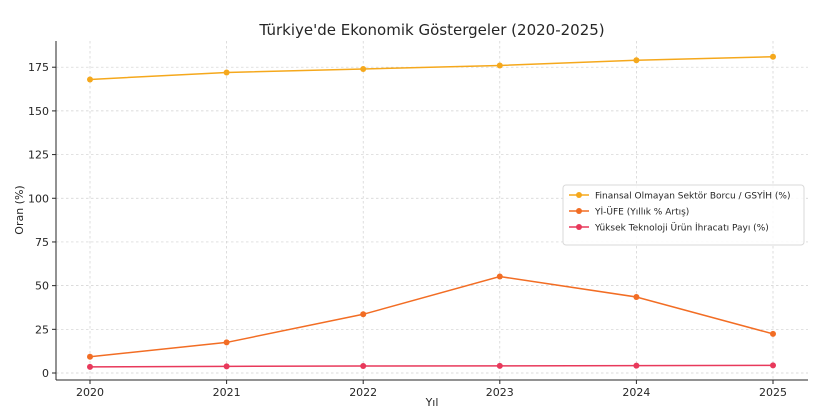 This screenshot has height=410, width=828. I want to click on y-axis-label: Oran (%), so click(19, 209).